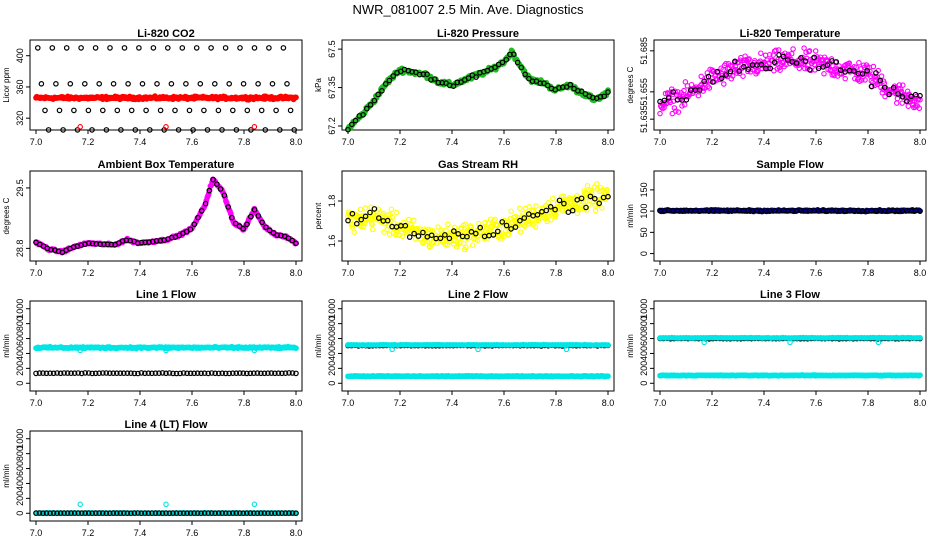  What do you see at coordinates (478, 295) in the screenshot?
I see `chart-title: Line 2 Flow` at bounding box center [478, 295].